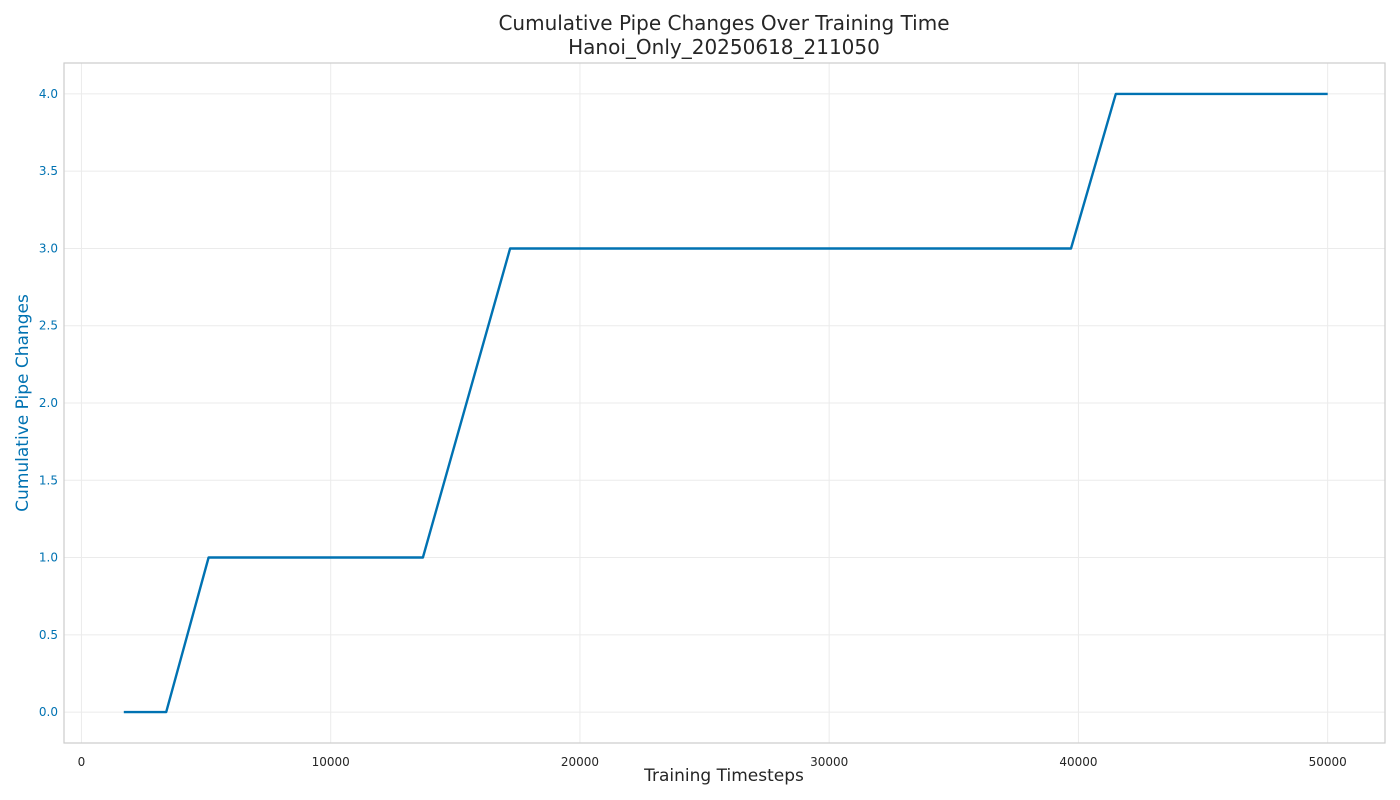 The image size is (1400, 800). I want to click on x-tick-label: 10000, so click(331, 762).